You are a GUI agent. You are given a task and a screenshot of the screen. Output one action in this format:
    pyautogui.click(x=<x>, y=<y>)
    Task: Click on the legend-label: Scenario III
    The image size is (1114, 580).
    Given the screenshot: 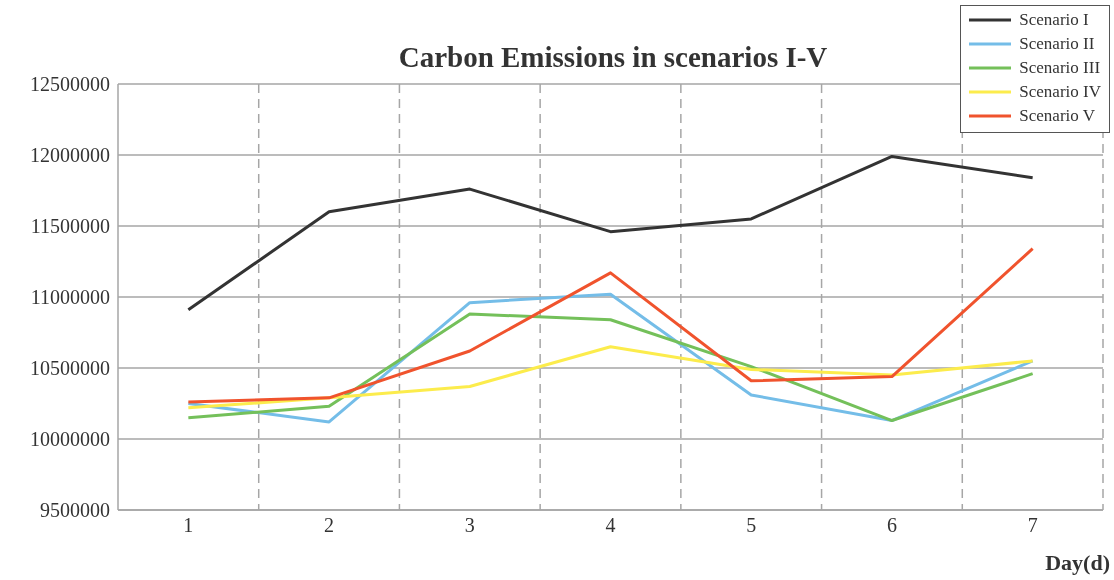 What is the action you would take?
    pyautogui.click(x=1060, y=68)
    